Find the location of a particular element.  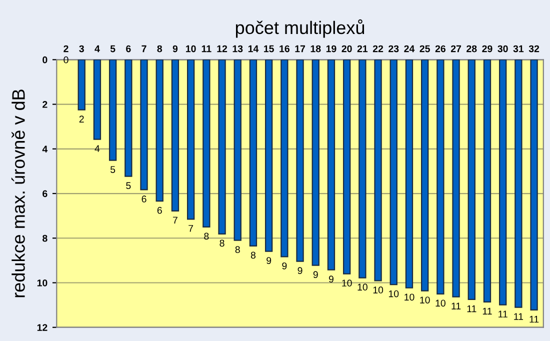

x-tick-label: 24 is located at coordinates (409, 48).